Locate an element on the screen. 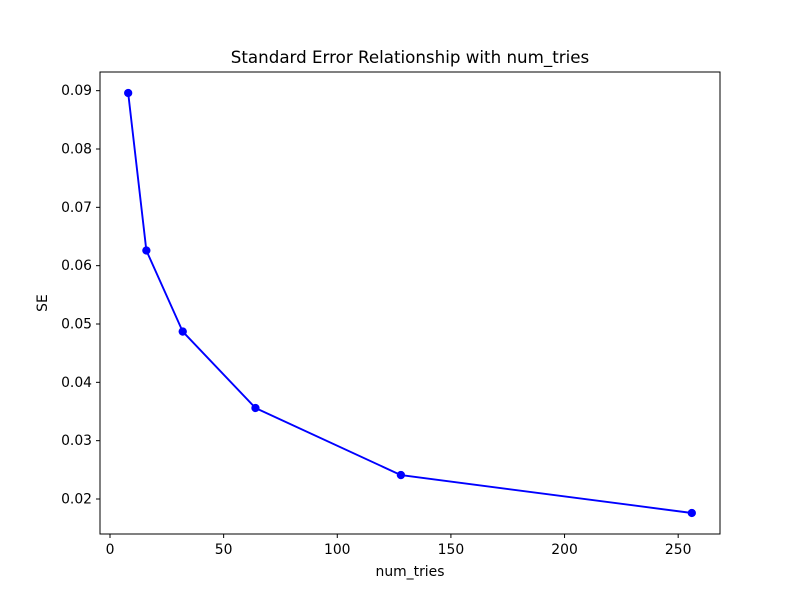  y-tick-label: 0.06 is located at coordinates (76, 266).